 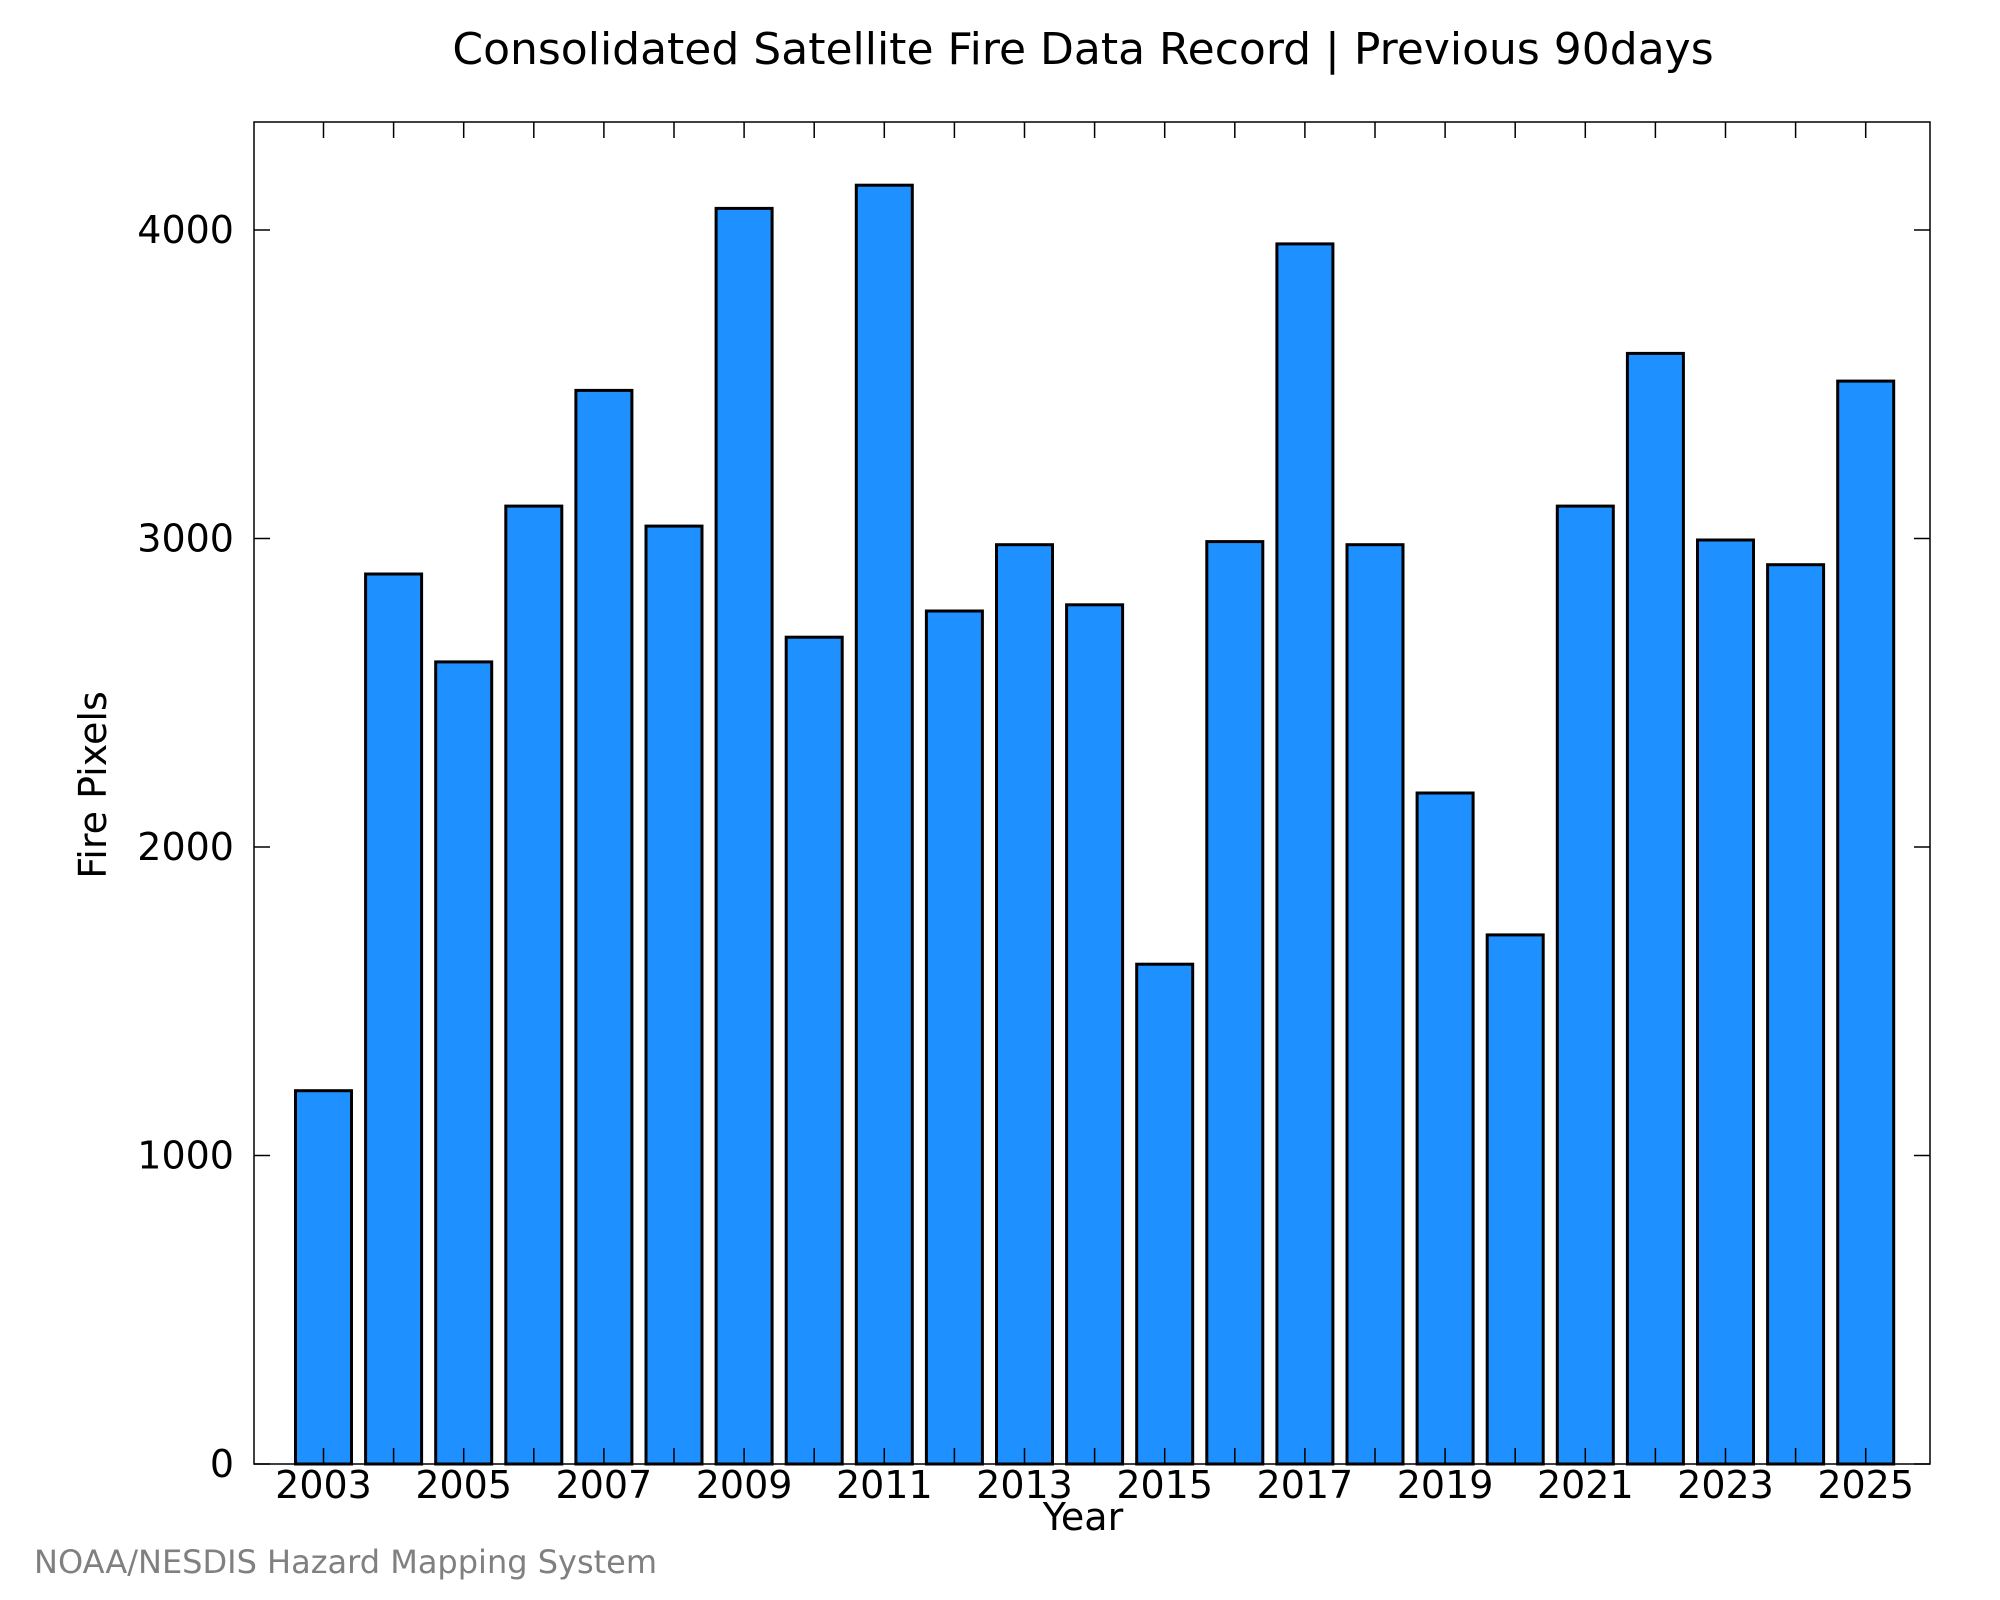 I want to click on bar-2004, so click(x=394, y=1019).